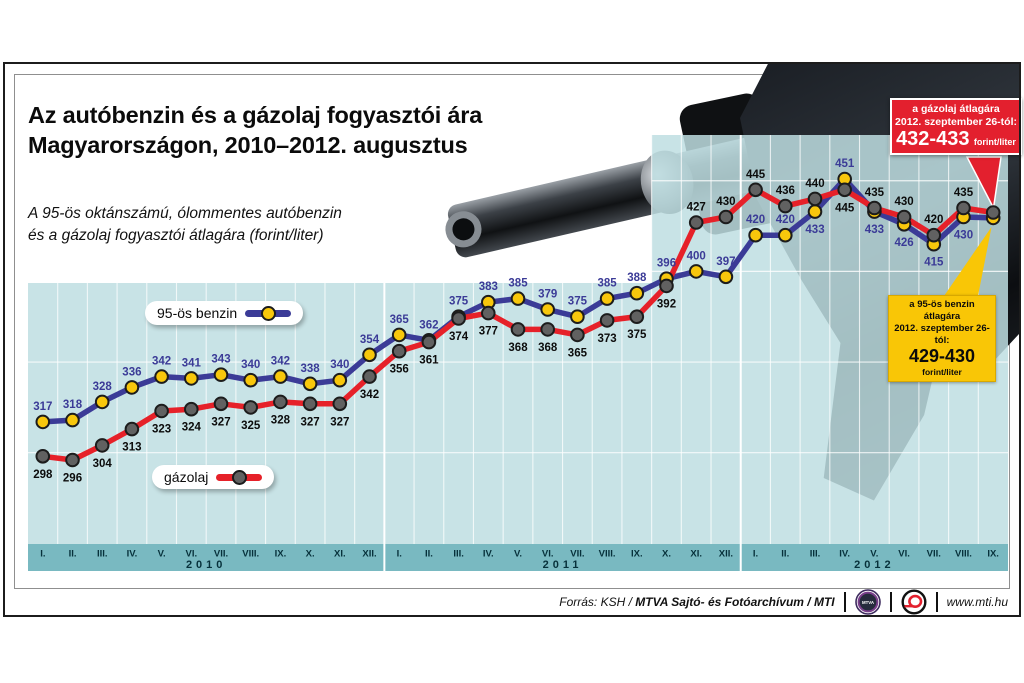 This screenshot has height=683, width=1024. Describe the element at coordinates (488, 287) in the screenshot. I see `benzin-value-label: 383` at that location.